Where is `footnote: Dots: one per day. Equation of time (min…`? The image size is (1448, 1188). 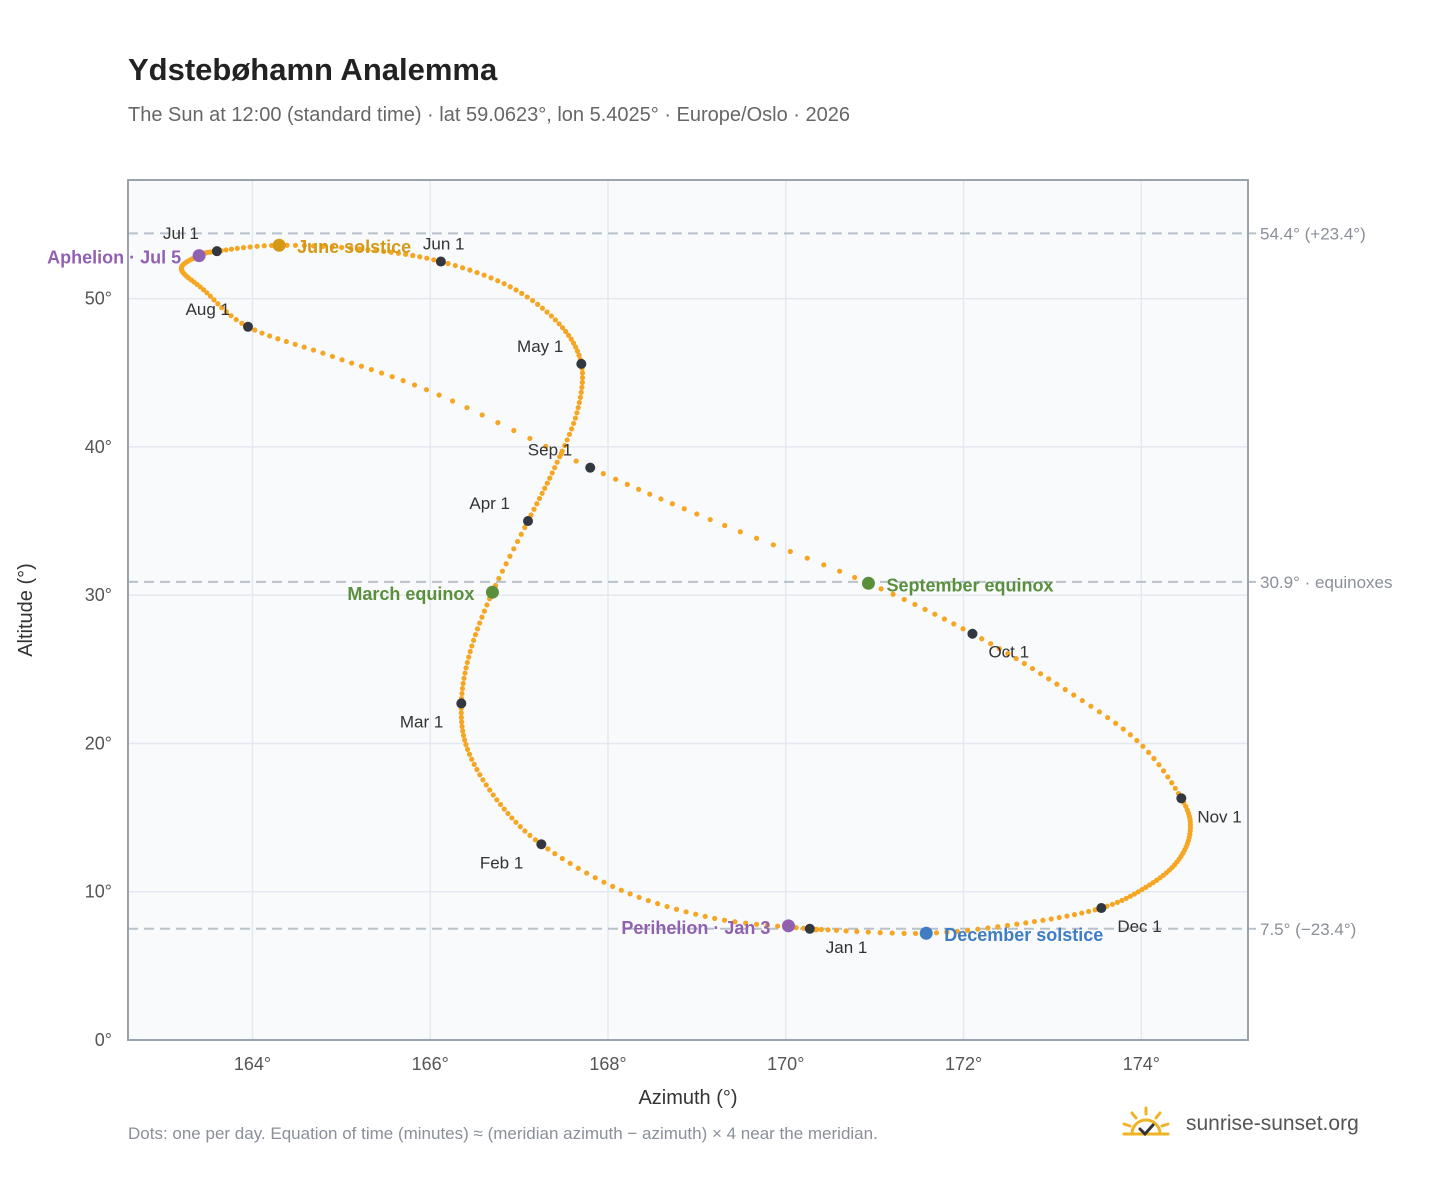 footnote: Dots: one per day. Equation of time (min… is located at coordinates (503, 1133).